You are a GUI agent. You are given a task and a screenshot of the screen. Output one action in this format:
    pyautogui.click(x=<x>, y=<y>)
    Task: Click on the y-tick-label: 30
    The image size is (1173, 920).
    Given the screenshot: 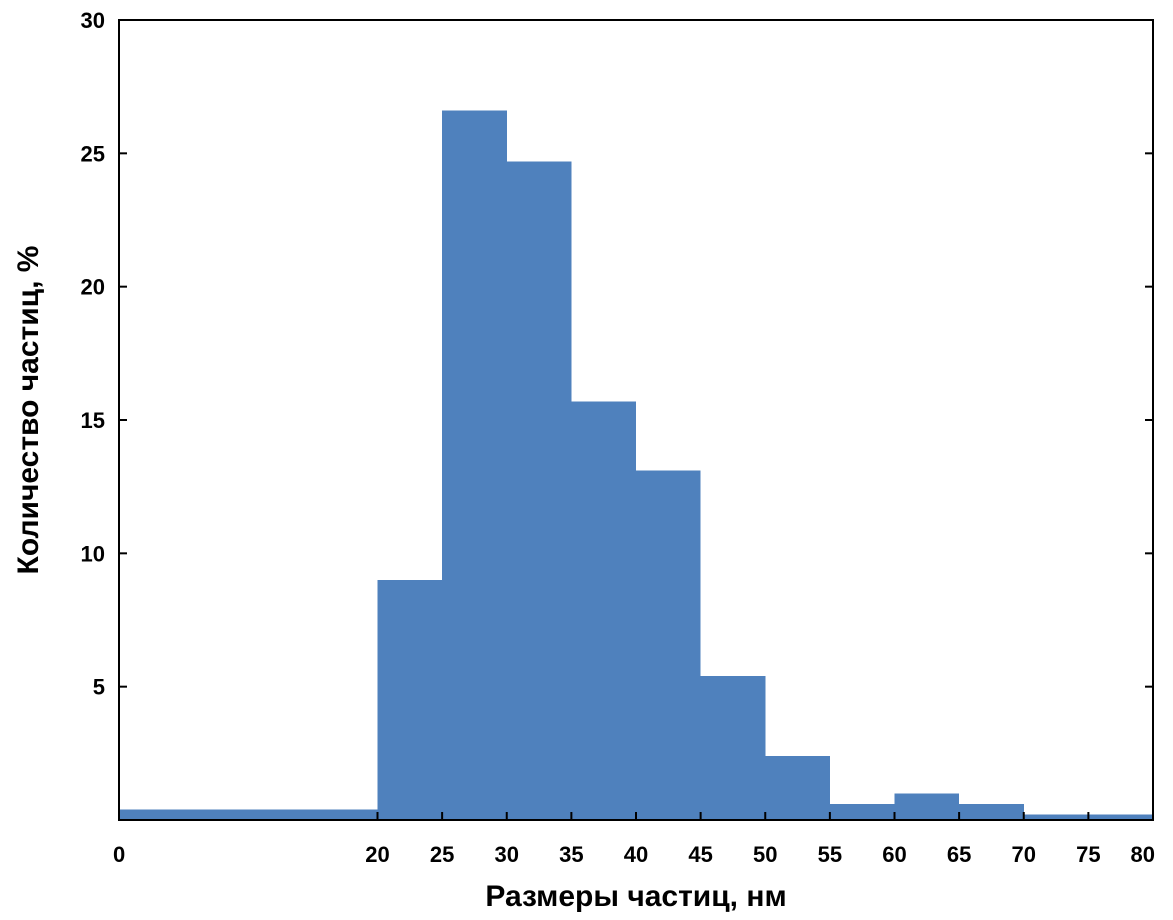 What is the action you would take?
    pyautogui.click(x=93, y=20)
    